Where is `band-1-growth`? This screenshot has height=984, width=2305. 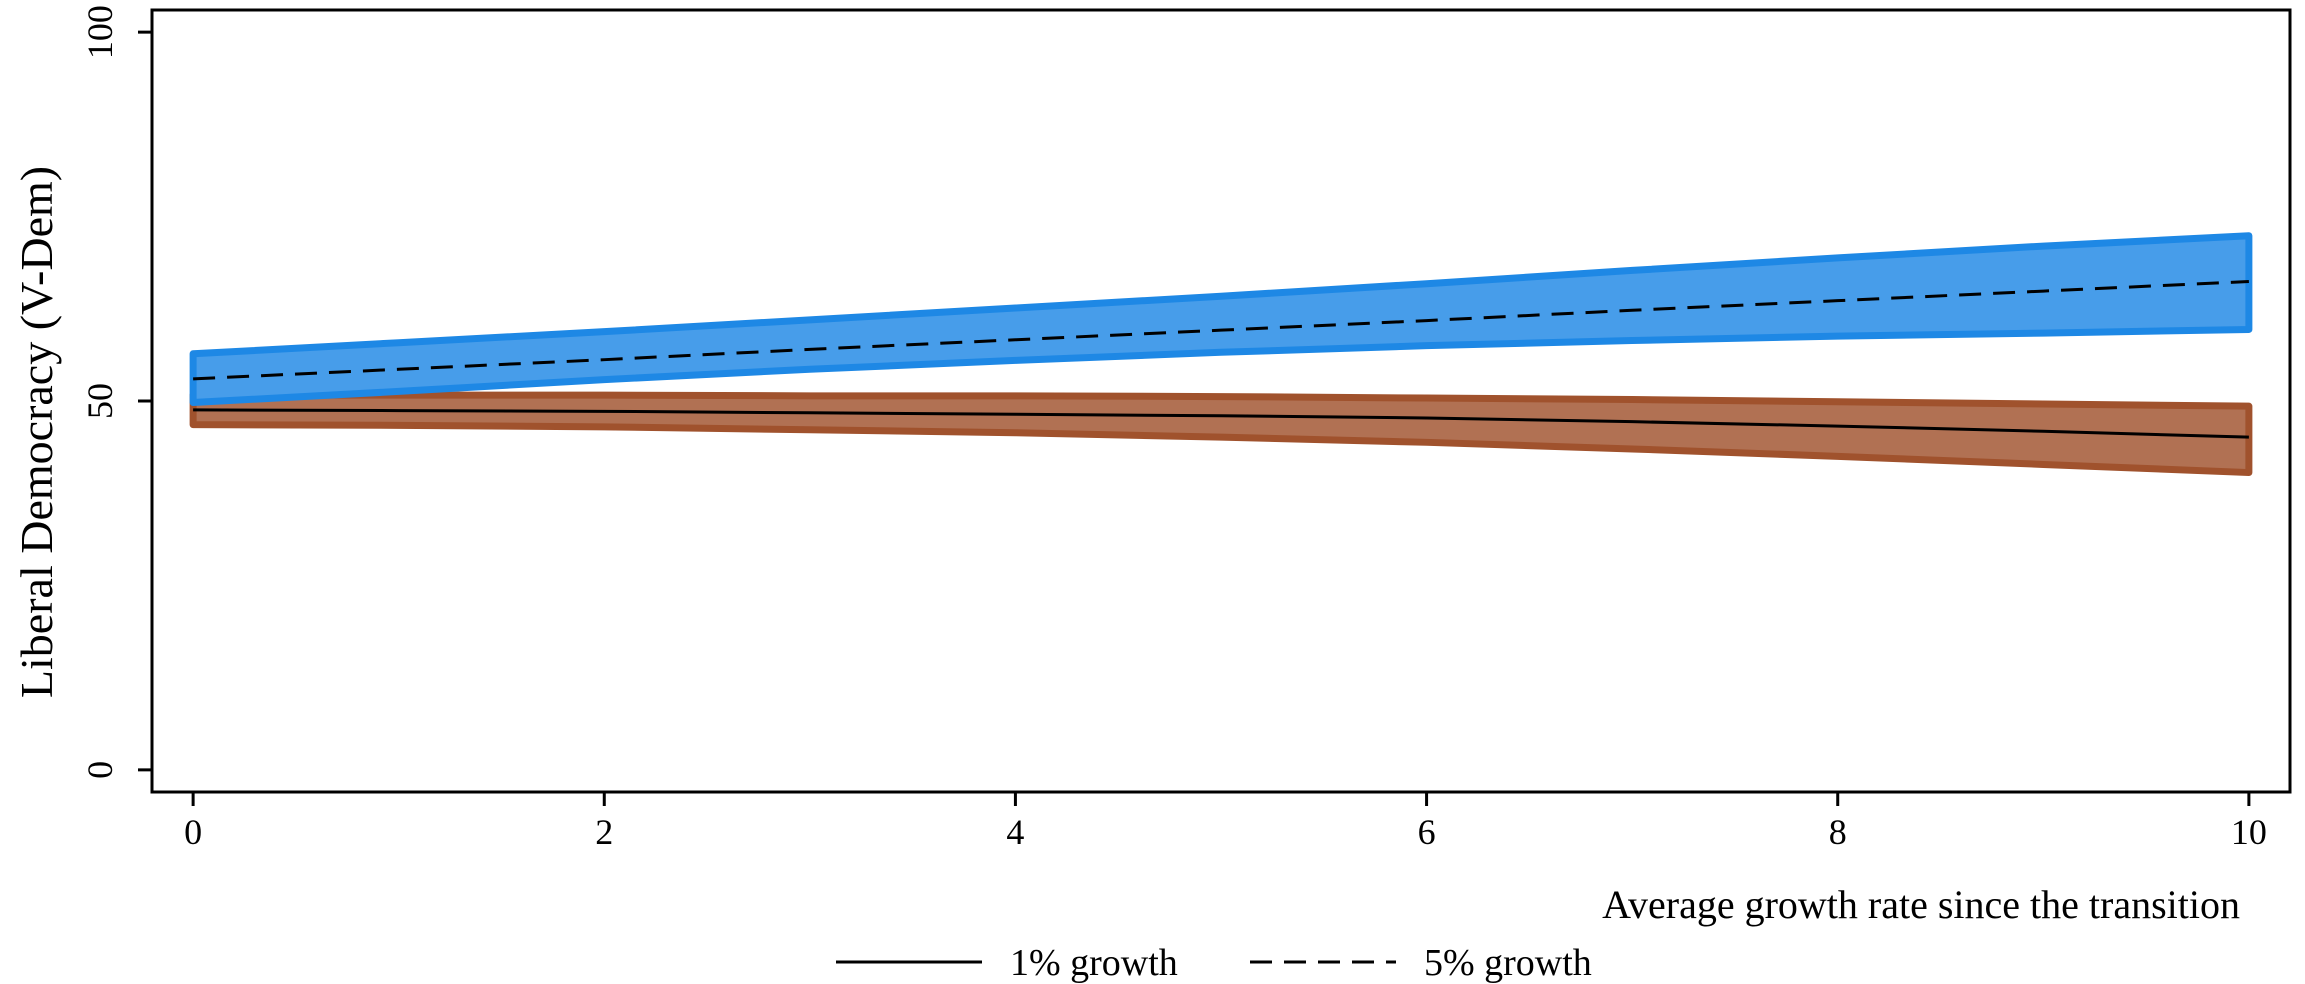
band-1-growth is located at coordinates (1221, 434).